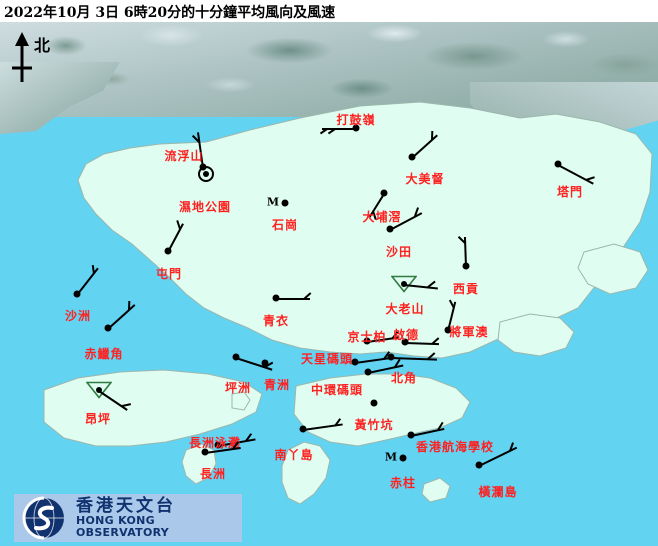  Describe the element at coordinates (169, 274) in the screenshot. I see `station-label-tuen-mun: 屯門` at that location.